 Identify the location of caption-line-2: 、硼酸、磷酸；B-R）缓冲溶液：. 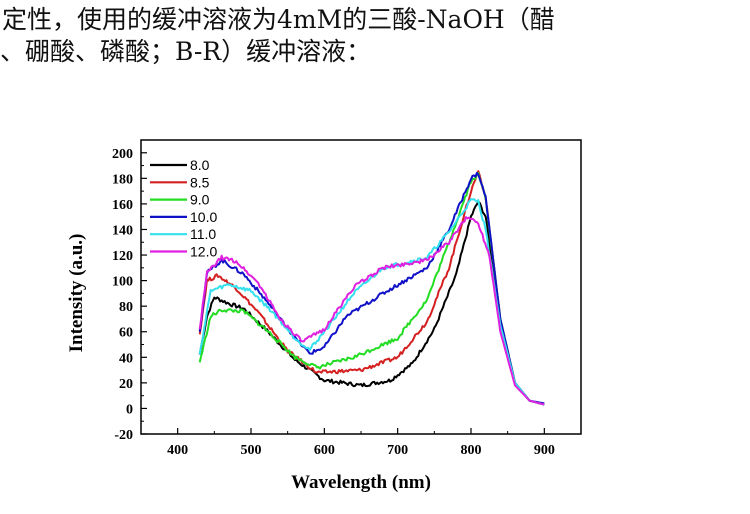
(186, 51).